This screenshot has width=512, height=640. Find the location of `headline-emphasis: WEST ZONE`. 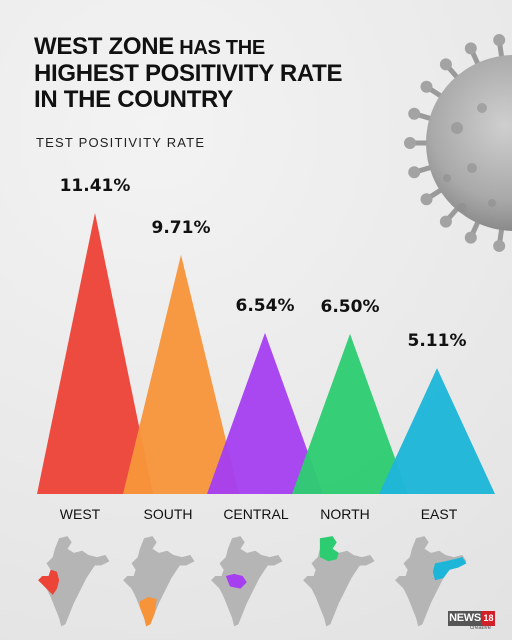

headline-emphasis: WEST ZONE is located at coordinates (104, 46).